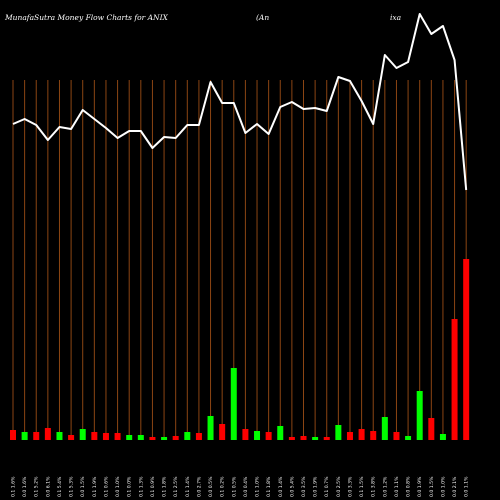 This screenshot has width=500, height=500. What do you see at coordinates (281, 486) in the screenshot?
I see `x-tick-label: 0.0 1.4%` at bounding box center [281, 486].